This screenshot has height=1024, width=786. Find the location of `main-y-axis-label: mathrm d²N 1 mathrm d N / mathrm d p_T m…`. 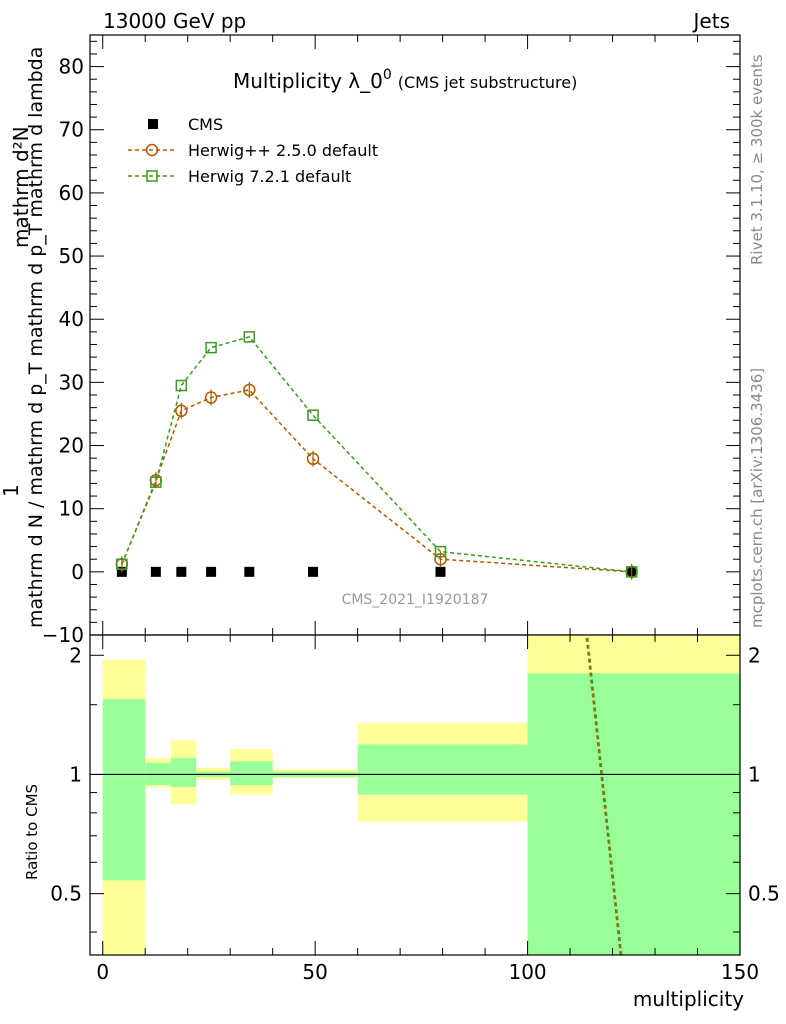

main-y-axis-label: mathrm d²N 1 mathrm d N / mathrm d p_T m… is located at coordinates (23, 337).